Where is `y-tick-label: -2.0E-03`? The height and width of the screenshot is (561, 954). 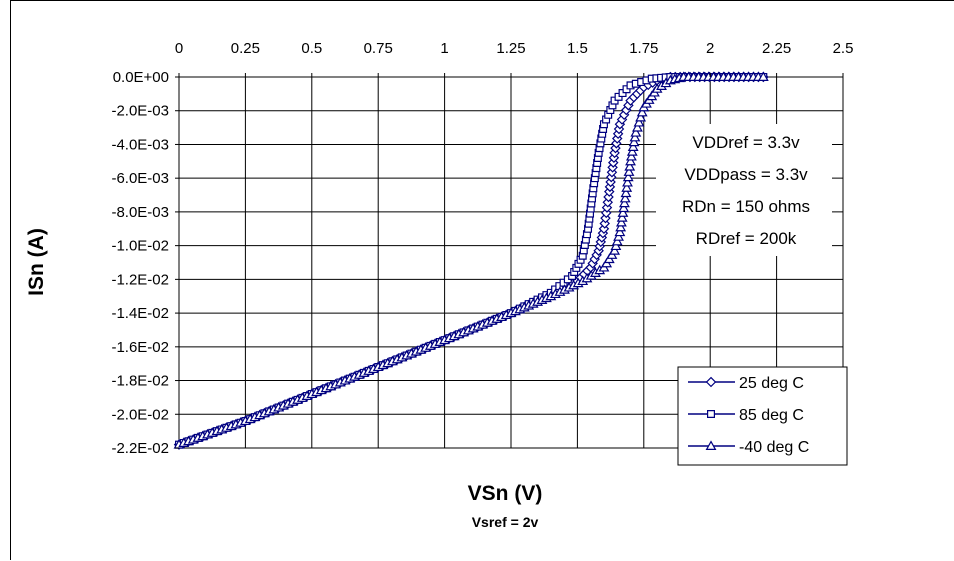 y-tick-label: -2.0E-03 is located at coordinates (140, 111).